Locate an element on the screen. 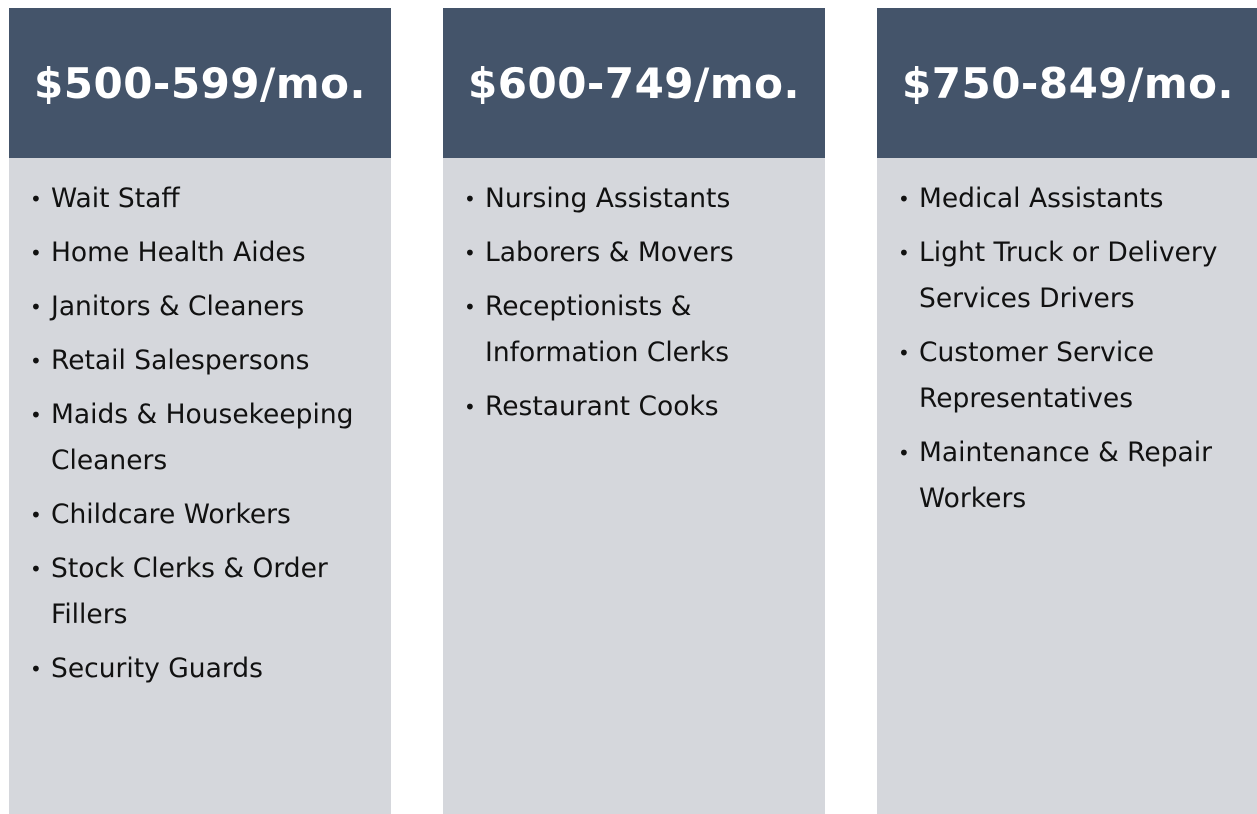 This screenshot has height=814, width=1257. list-item: Laborers & Movers is located at coordinates (639, 253).